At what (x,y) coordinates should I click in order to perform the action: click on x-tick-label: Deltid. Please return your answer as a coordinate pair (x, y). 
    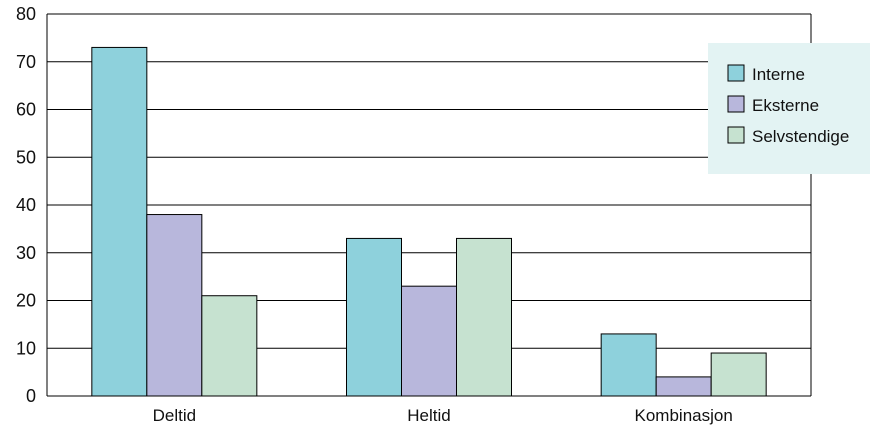
    Looking at the image, I should click on (174, 415).